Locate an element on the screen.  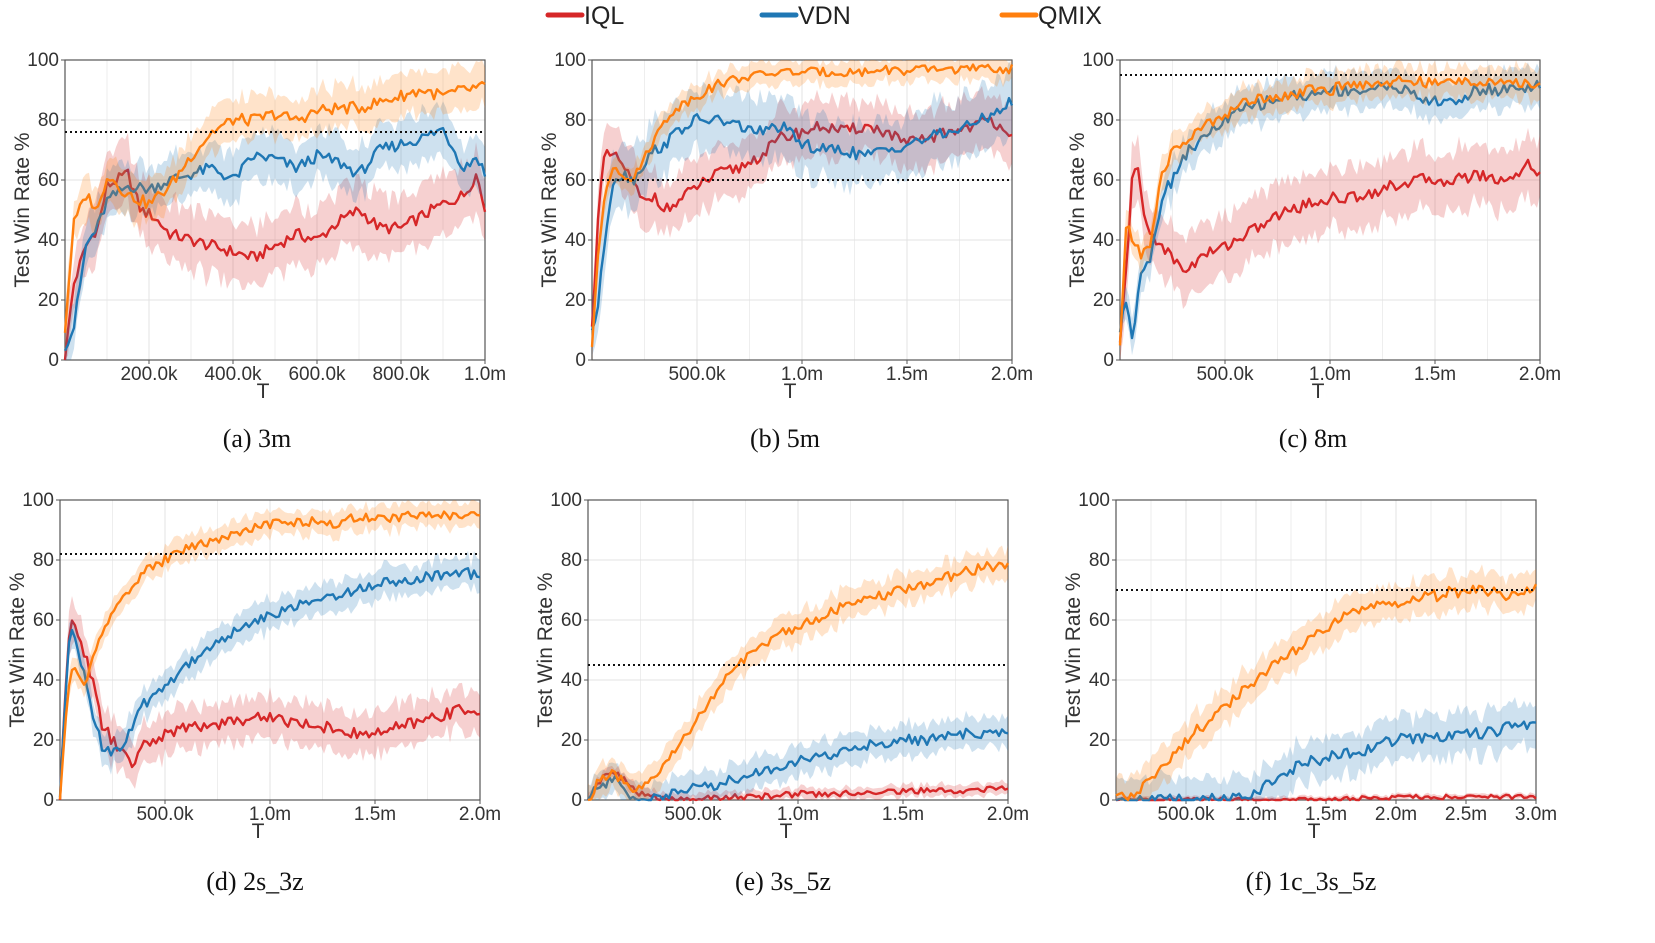
x-tick-label: 2.5m is located at coordinates (1466, 814).